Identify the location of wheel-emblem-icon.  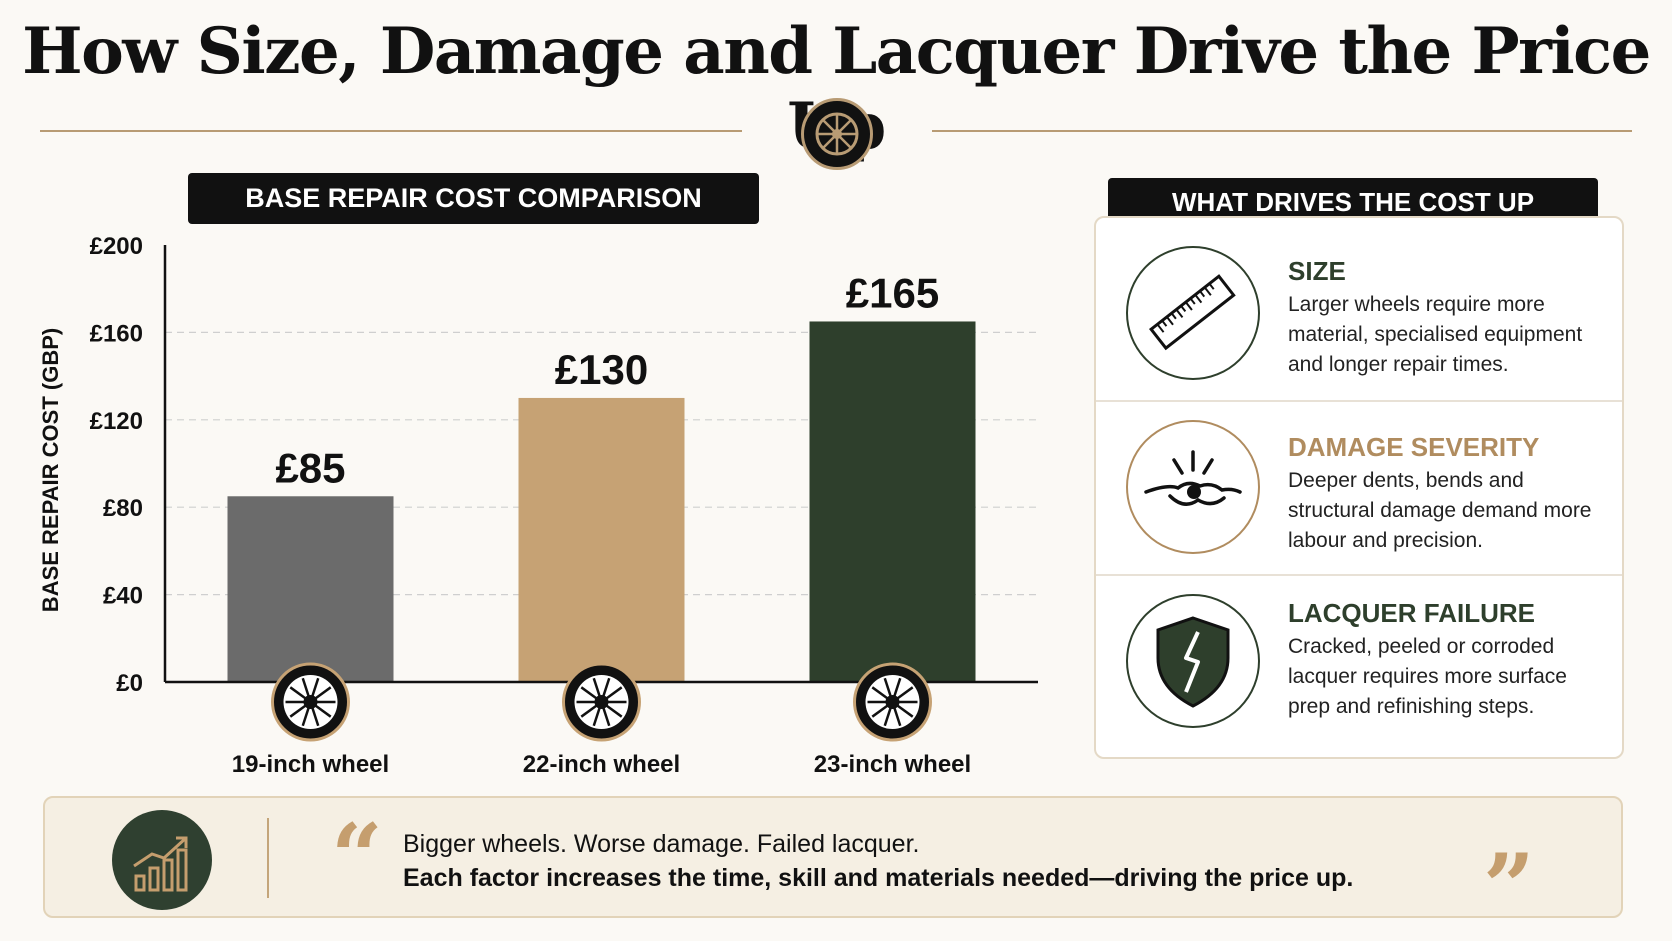
(837, 134).